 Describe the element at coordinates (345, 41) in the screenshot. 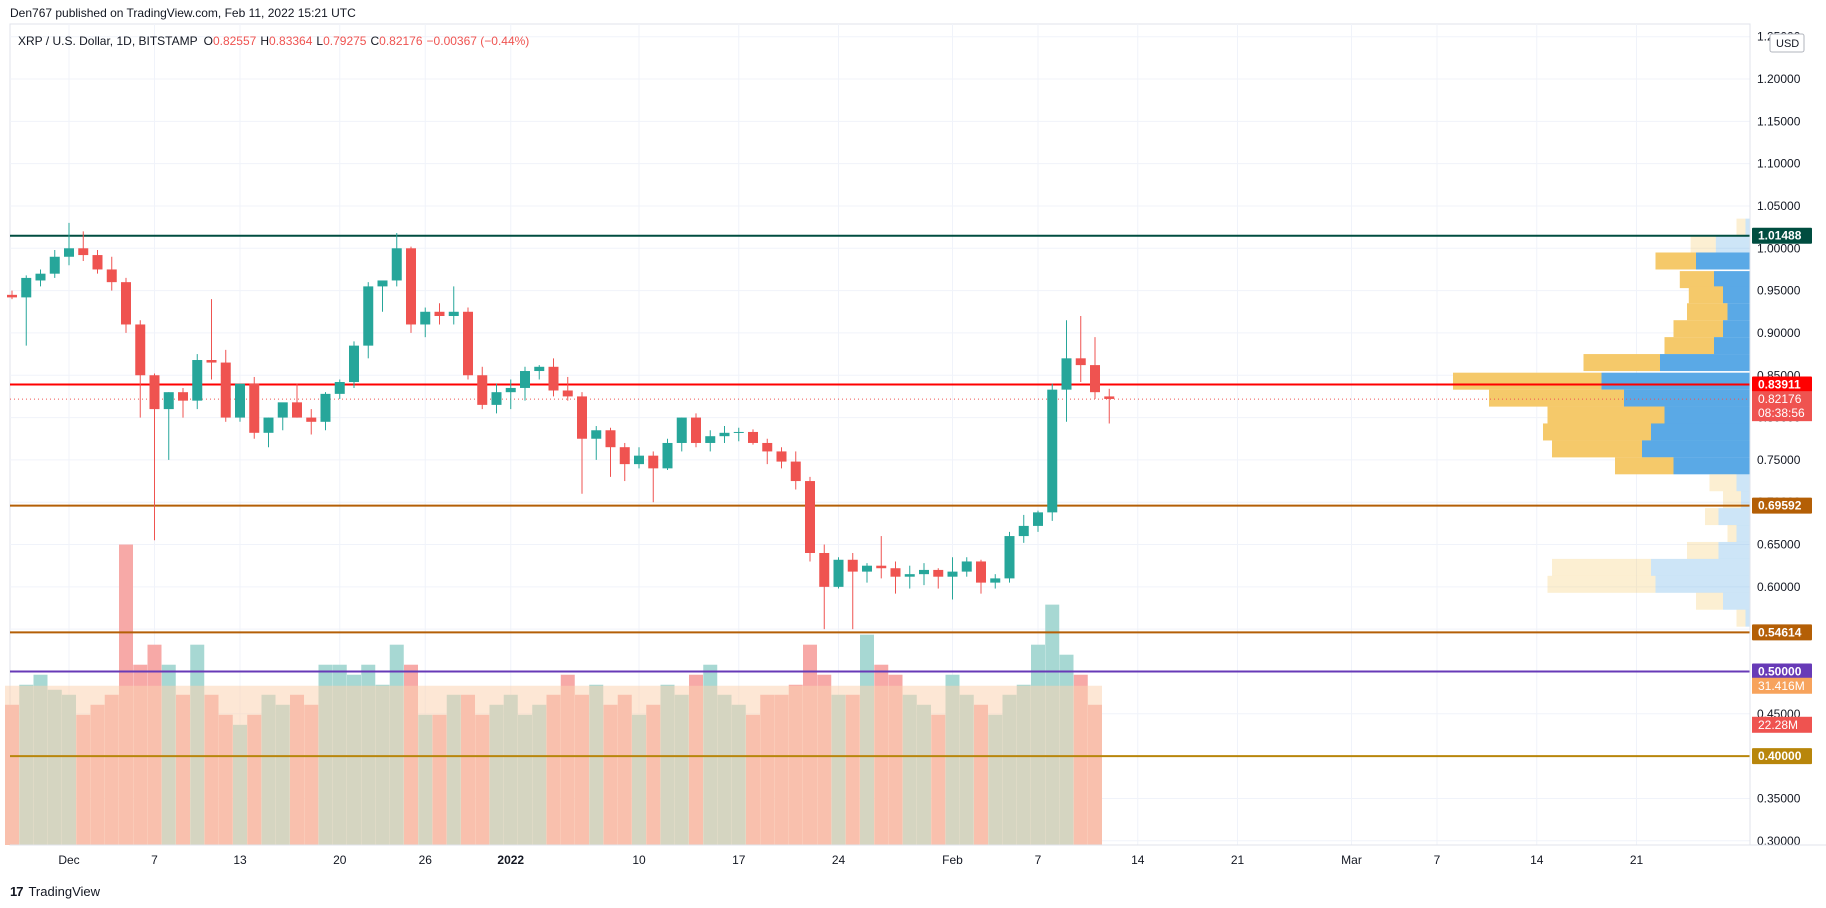

I see `low-value: 0.79275` at that location.